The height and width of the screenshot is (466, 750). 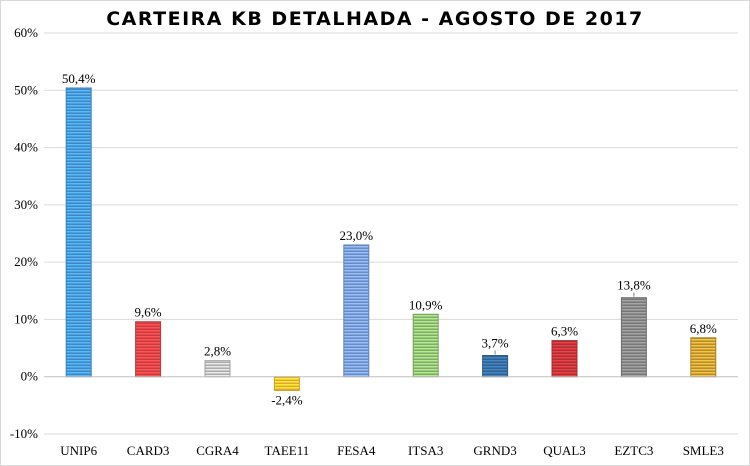 I want to click on x-tick-label: ITSA3, so click(x=425, y=450).